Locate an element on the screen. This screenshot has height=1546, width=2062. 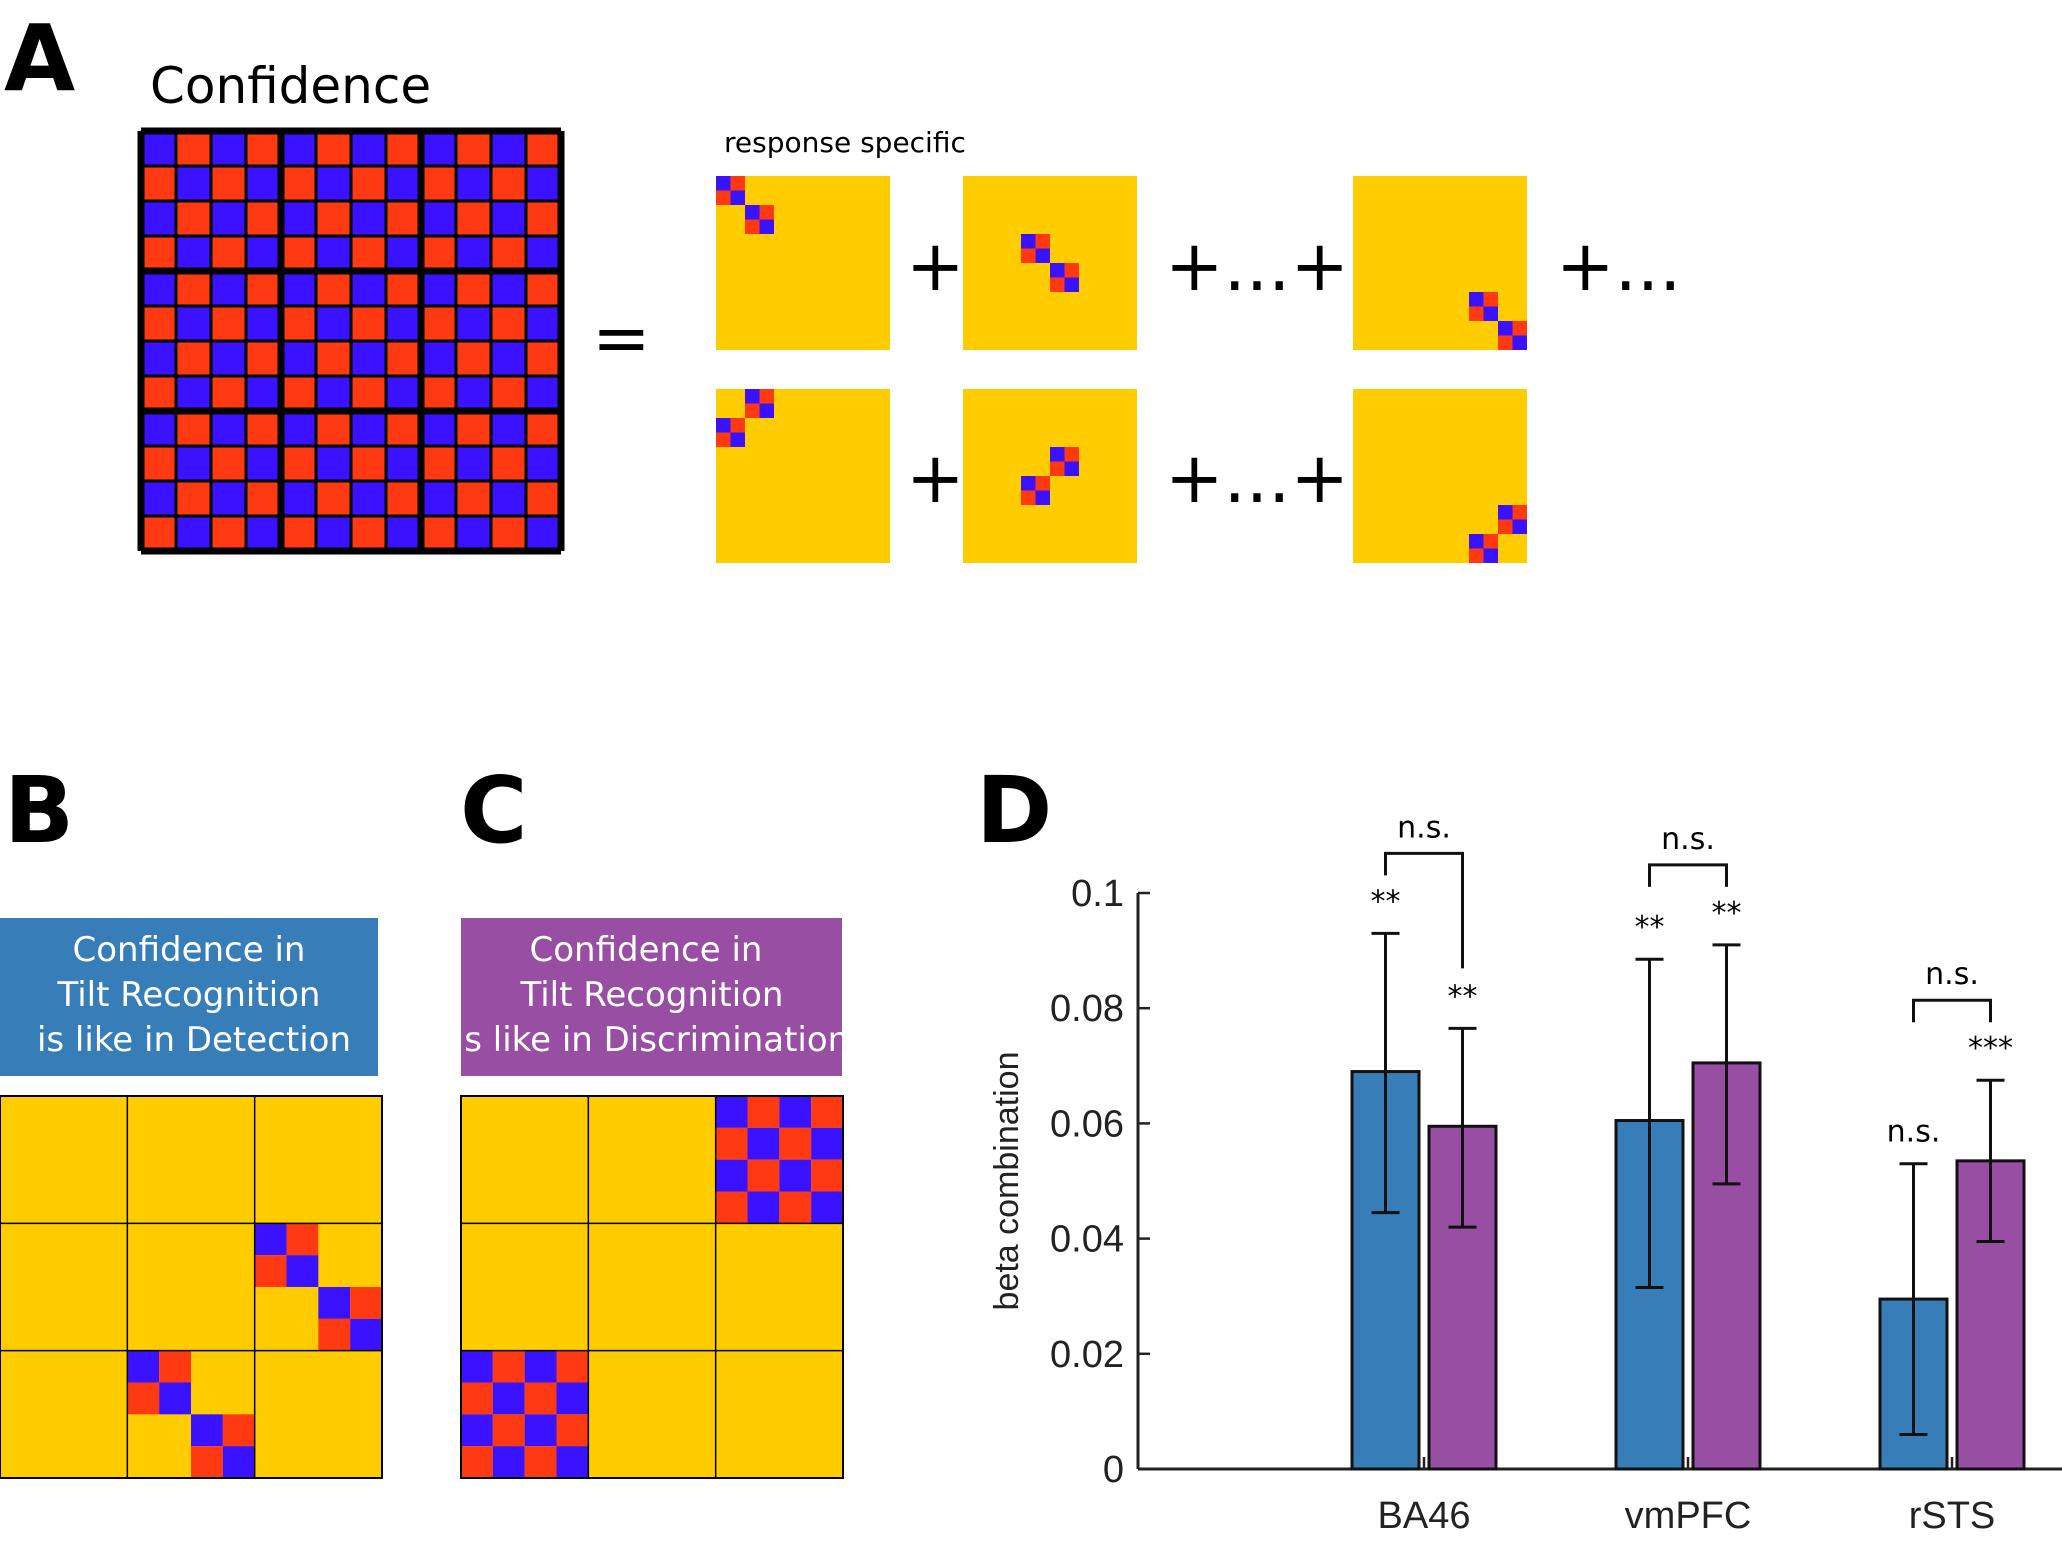
equals-sign: = is located at coordinates (621, 338).